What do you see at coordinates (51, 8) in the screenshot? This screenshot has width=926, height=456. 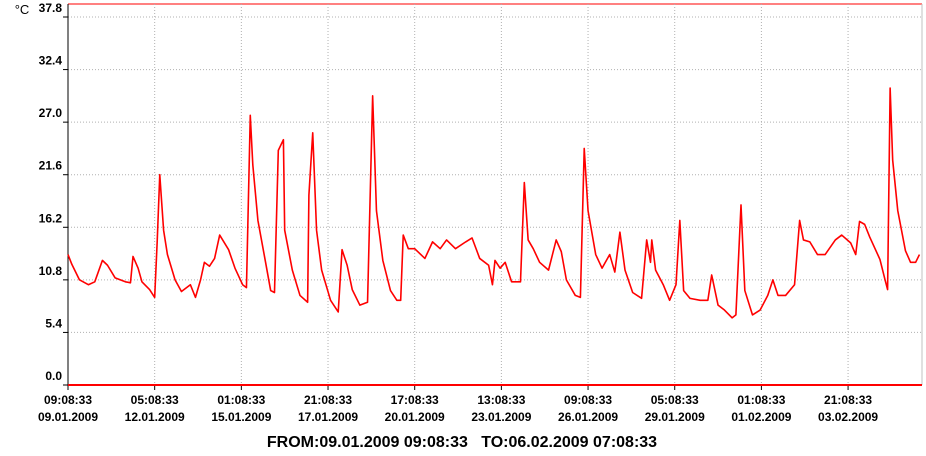 I see `y-tick-label: 37.8` at bounding box center [51, 8].